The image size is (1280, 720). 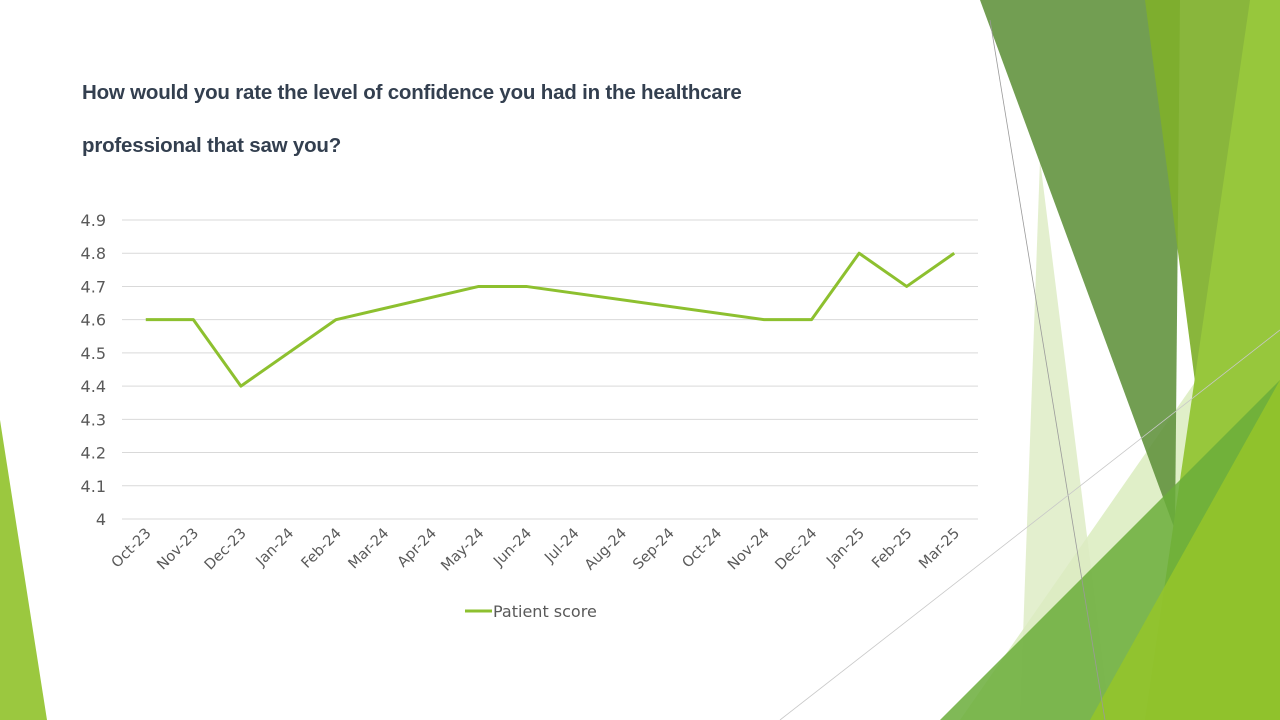 I want to click on x-tick-label: Jan-25, so click(x=845, y=548).